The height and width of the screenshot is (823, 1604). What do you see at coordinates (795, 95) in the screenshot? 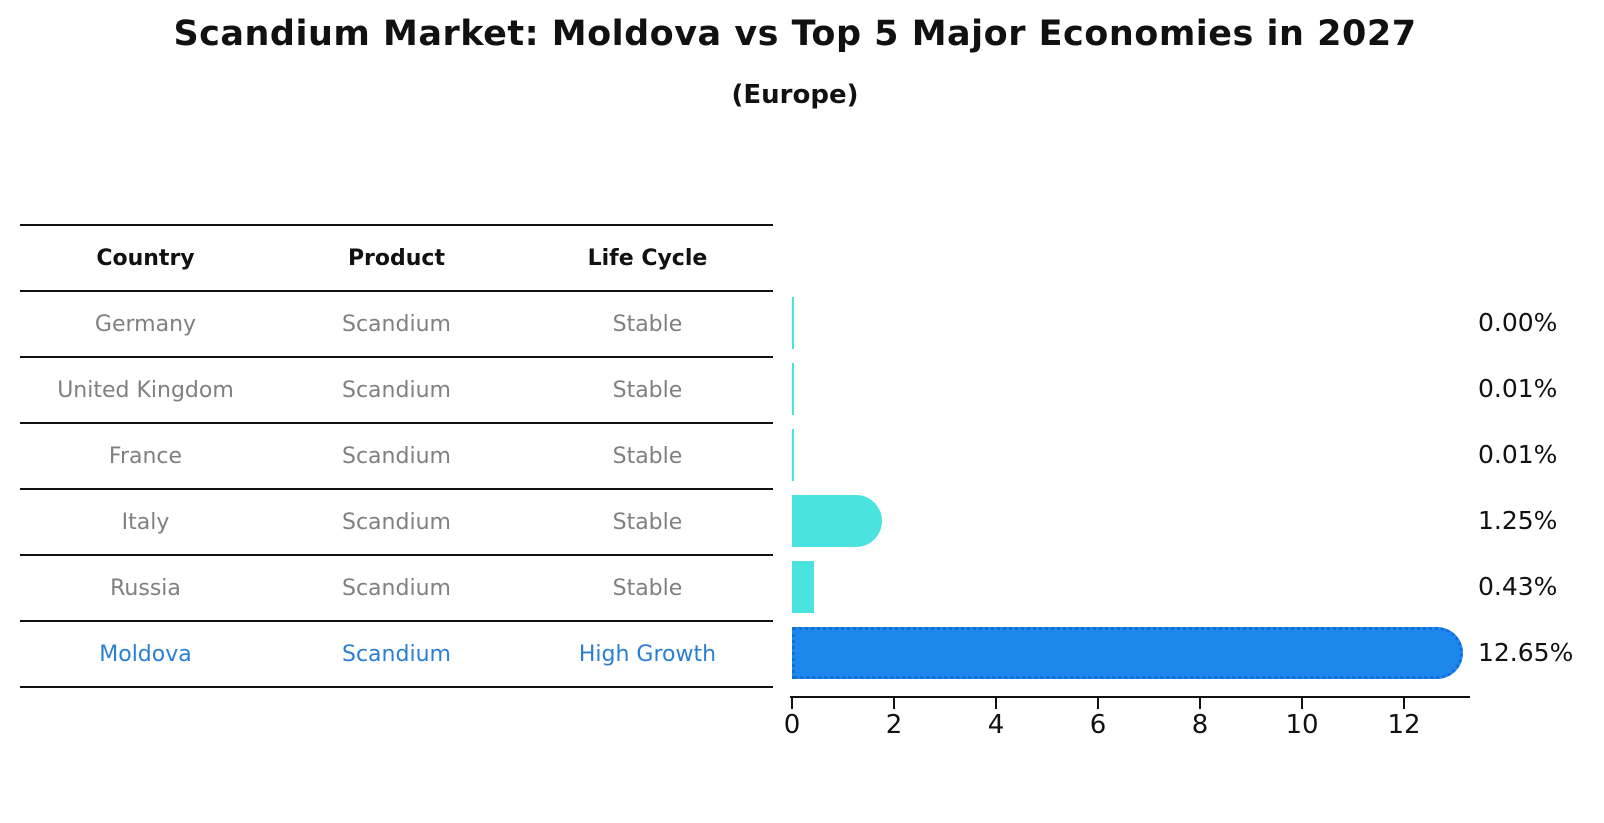
I see `chart-subtitle: (Europe)` at bounding box center [795, 95].